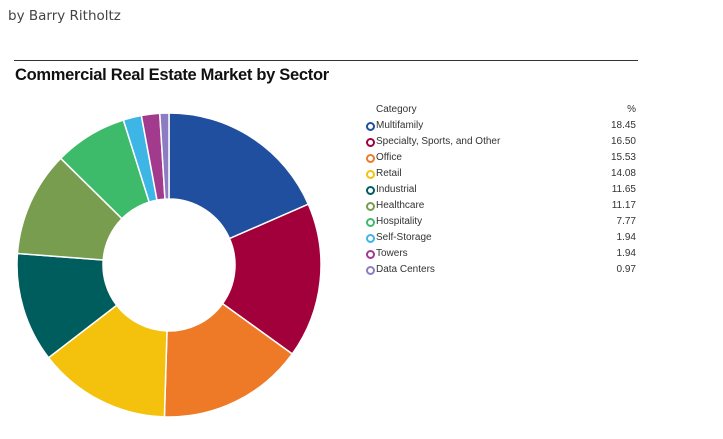 Image resolution: width=723 pixels, height=439 pixels. Describe the element at coordinates (405, 269) in the screenshot. I see `legend-label: Data Centers` at that location.